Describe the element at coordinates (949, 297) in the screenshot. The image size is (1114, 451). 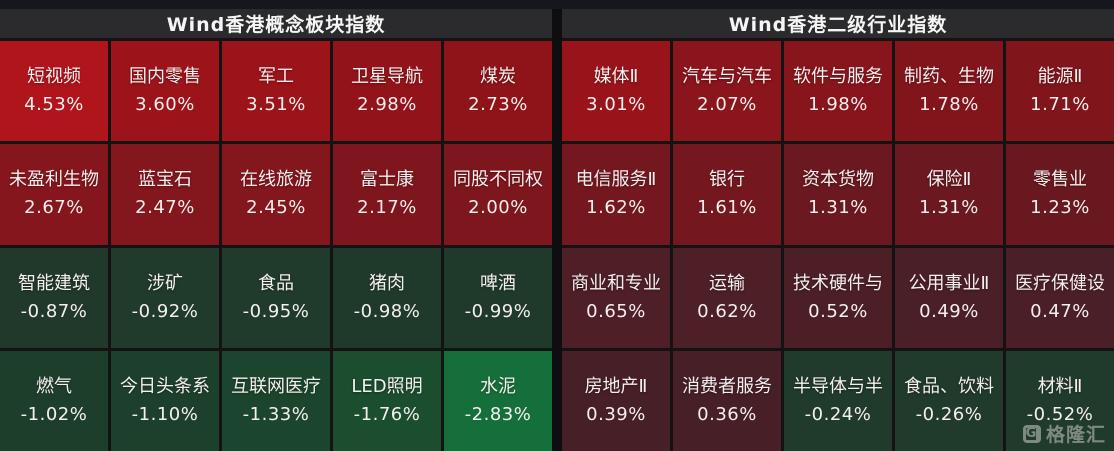
I see `heatmap-cell: 公用事业Ⅱ 0.49%` at that location.